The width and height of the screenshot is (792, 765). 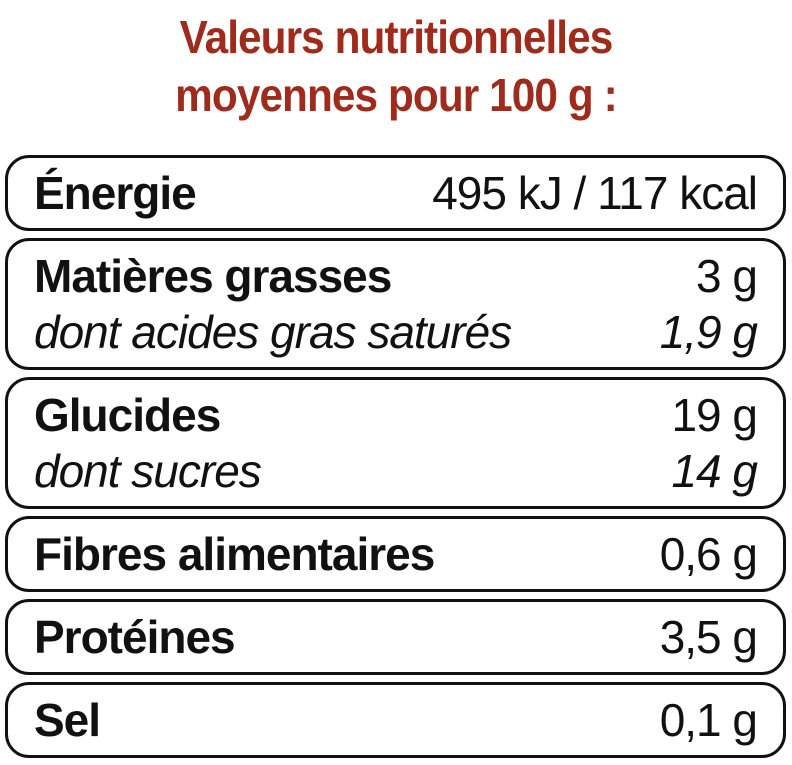 I want to click on nutrient-row: Fibres alimentaires 0,6 g, so click(x=396, y=554).